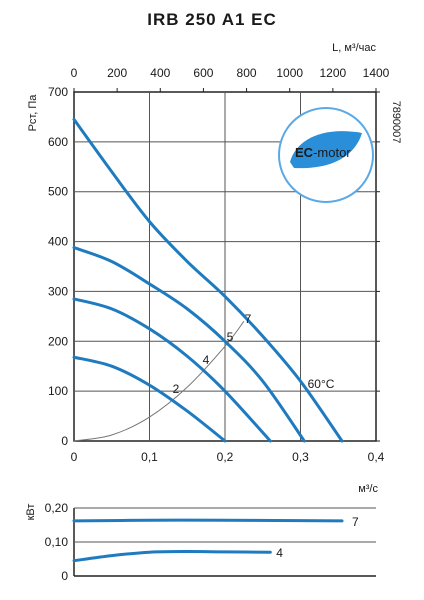 The image size is (424, 600). Describe the element at coordinates (215, 539) in the screenshot. I see `power-curves: 74` at that location.